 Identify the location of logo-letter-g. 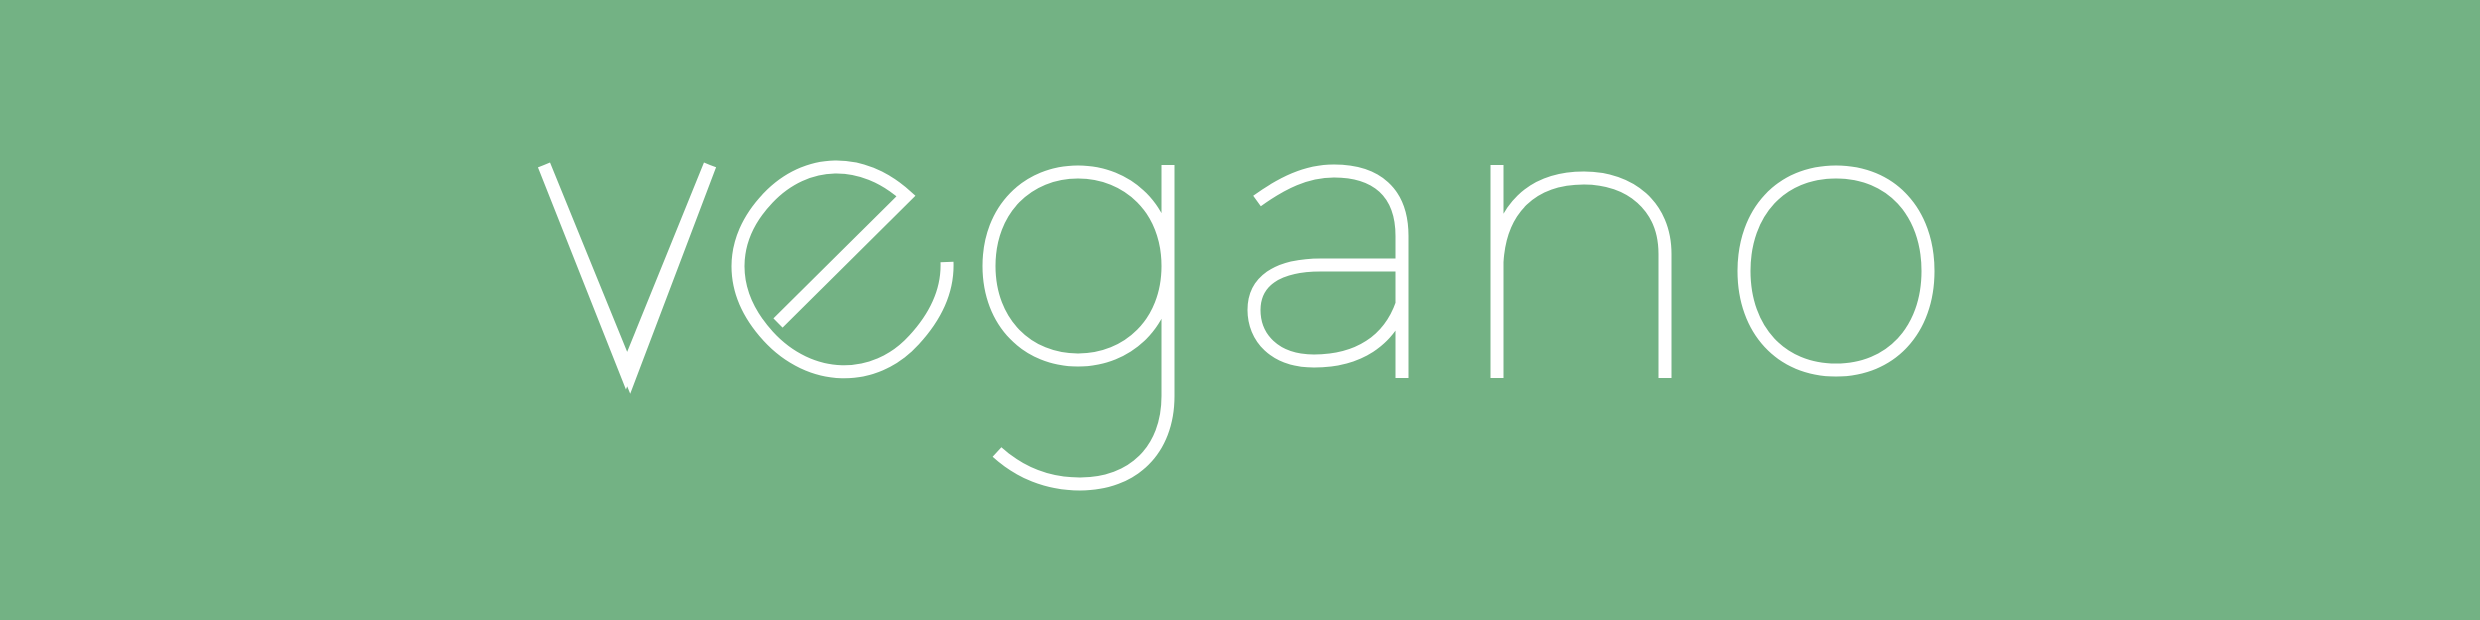
(1078, 328).